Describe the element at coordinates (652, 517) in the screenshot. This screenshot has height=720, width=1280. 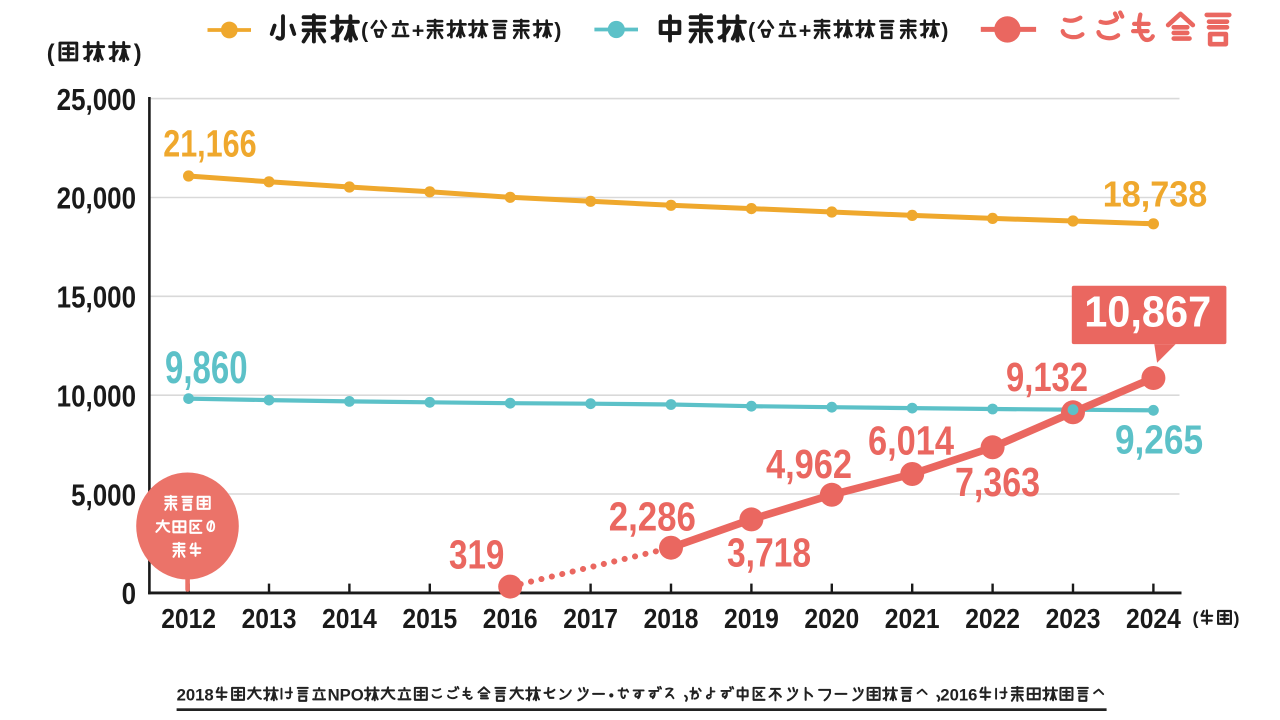
I see `svg-text: 2,286` at that location.